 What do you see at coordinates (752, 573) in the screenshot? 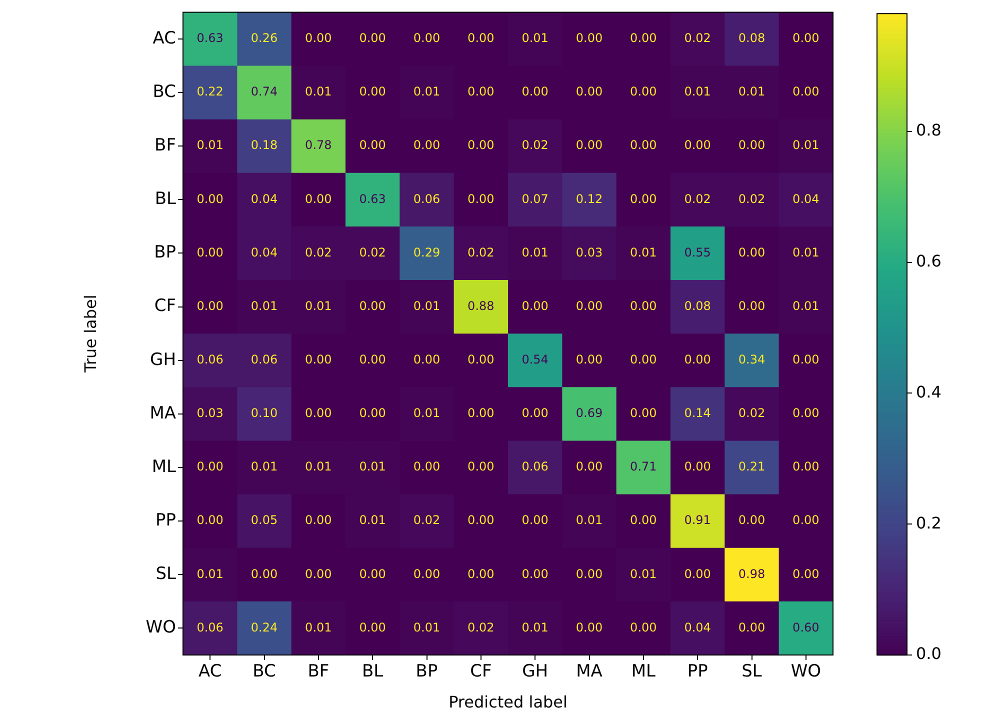
I see `data-label: 0.98` at bounding box center [752, 573].